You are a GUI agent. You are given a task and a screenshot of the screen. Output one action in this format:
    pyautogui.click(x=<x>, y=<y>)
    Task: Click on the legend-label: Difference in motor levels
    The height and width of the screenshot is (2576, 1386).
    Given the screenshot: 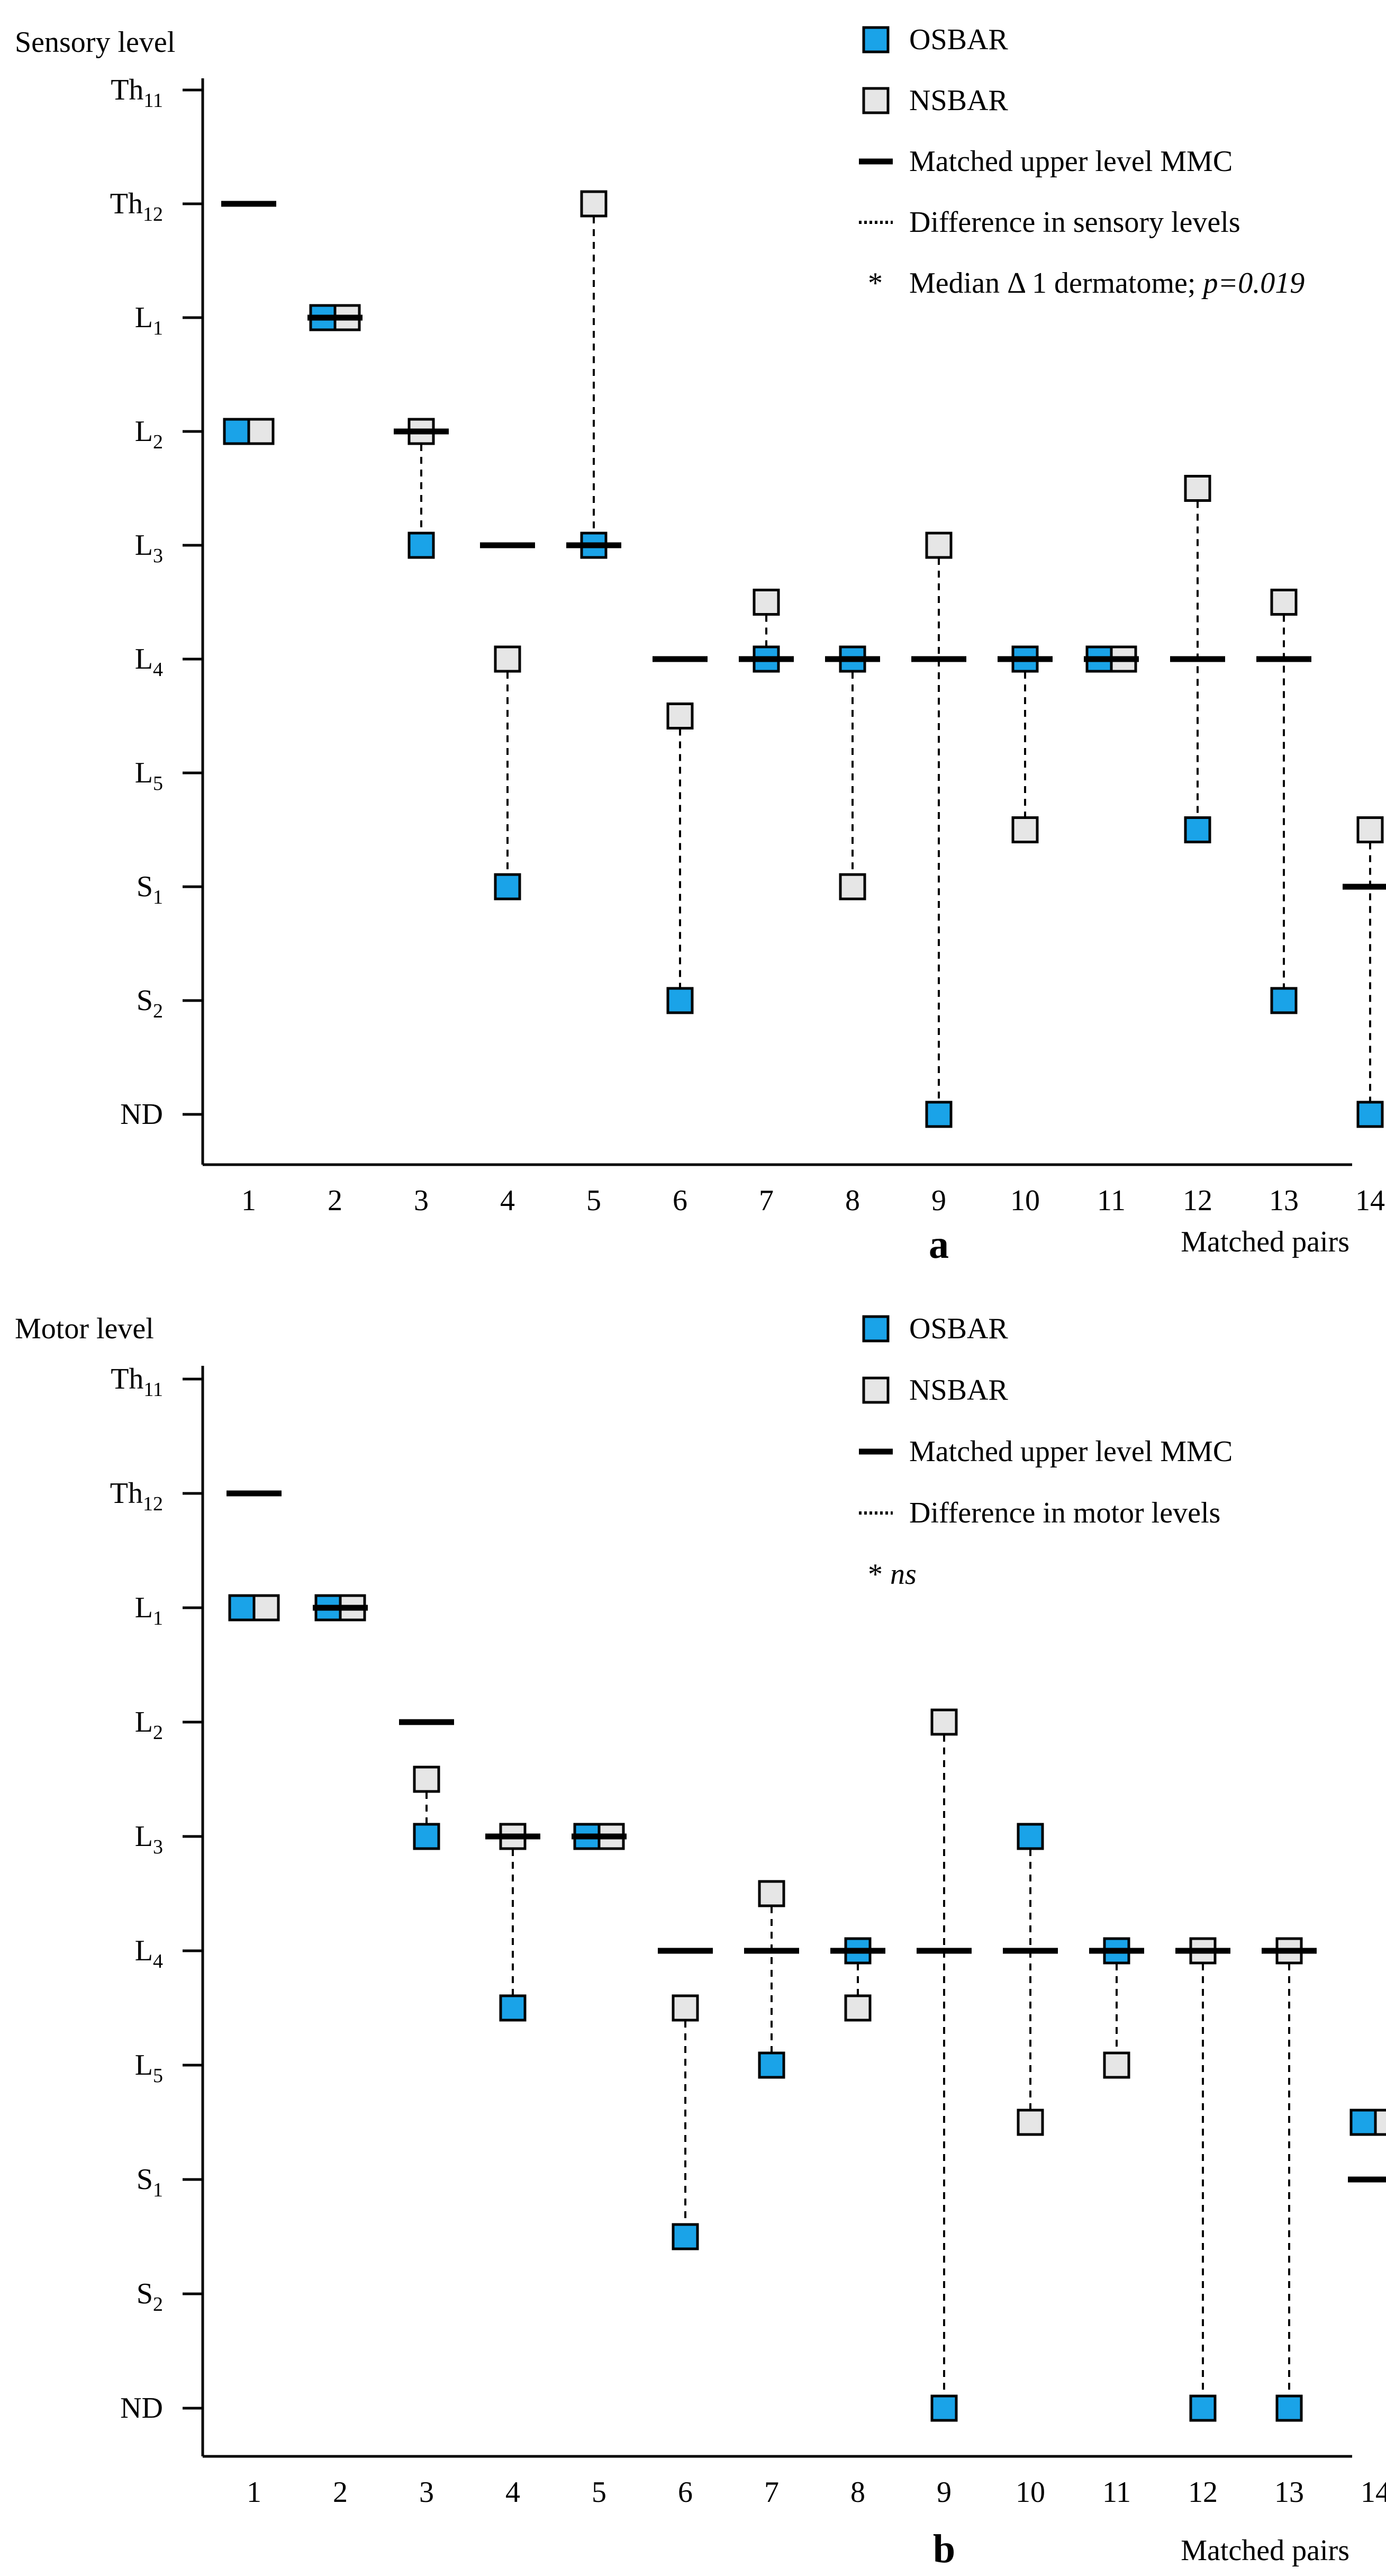 What is the action you would take?
    pyautogui.click(x=1064, y=1513)
    